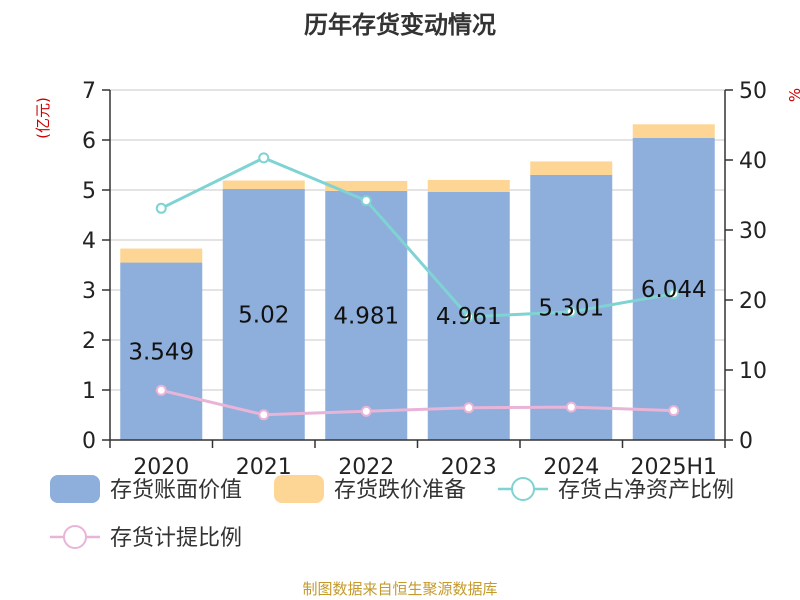 This screenshot has width=800, height=600. I want to click on x-tick-label: 2022, so click(366, 467).